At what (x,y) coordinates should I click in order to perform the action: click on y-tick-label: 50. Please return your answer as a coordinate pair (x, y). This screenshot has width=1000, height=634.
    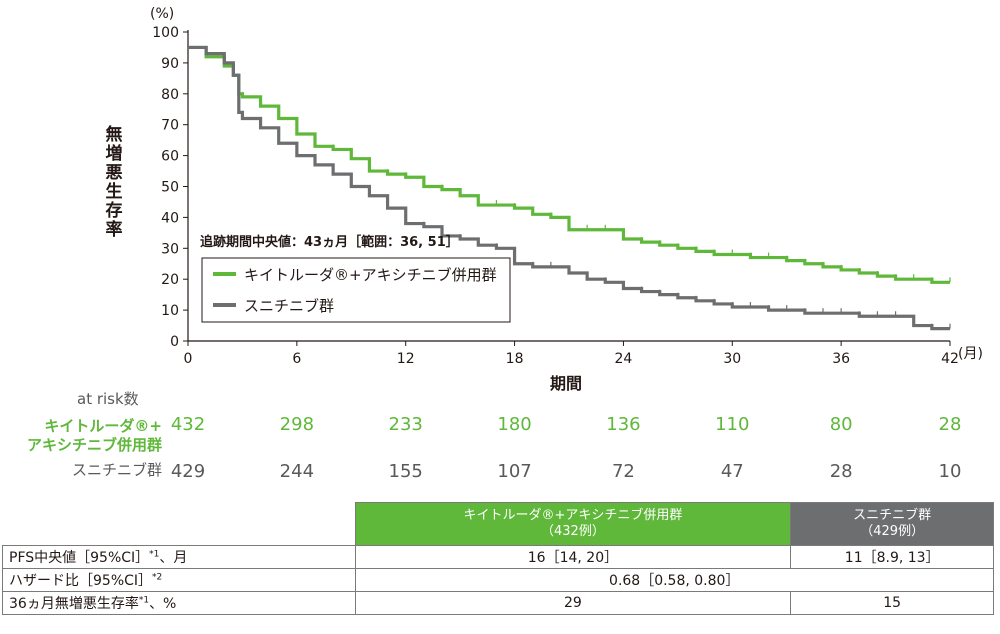
    Looking at the image, I should click on (170, 188).